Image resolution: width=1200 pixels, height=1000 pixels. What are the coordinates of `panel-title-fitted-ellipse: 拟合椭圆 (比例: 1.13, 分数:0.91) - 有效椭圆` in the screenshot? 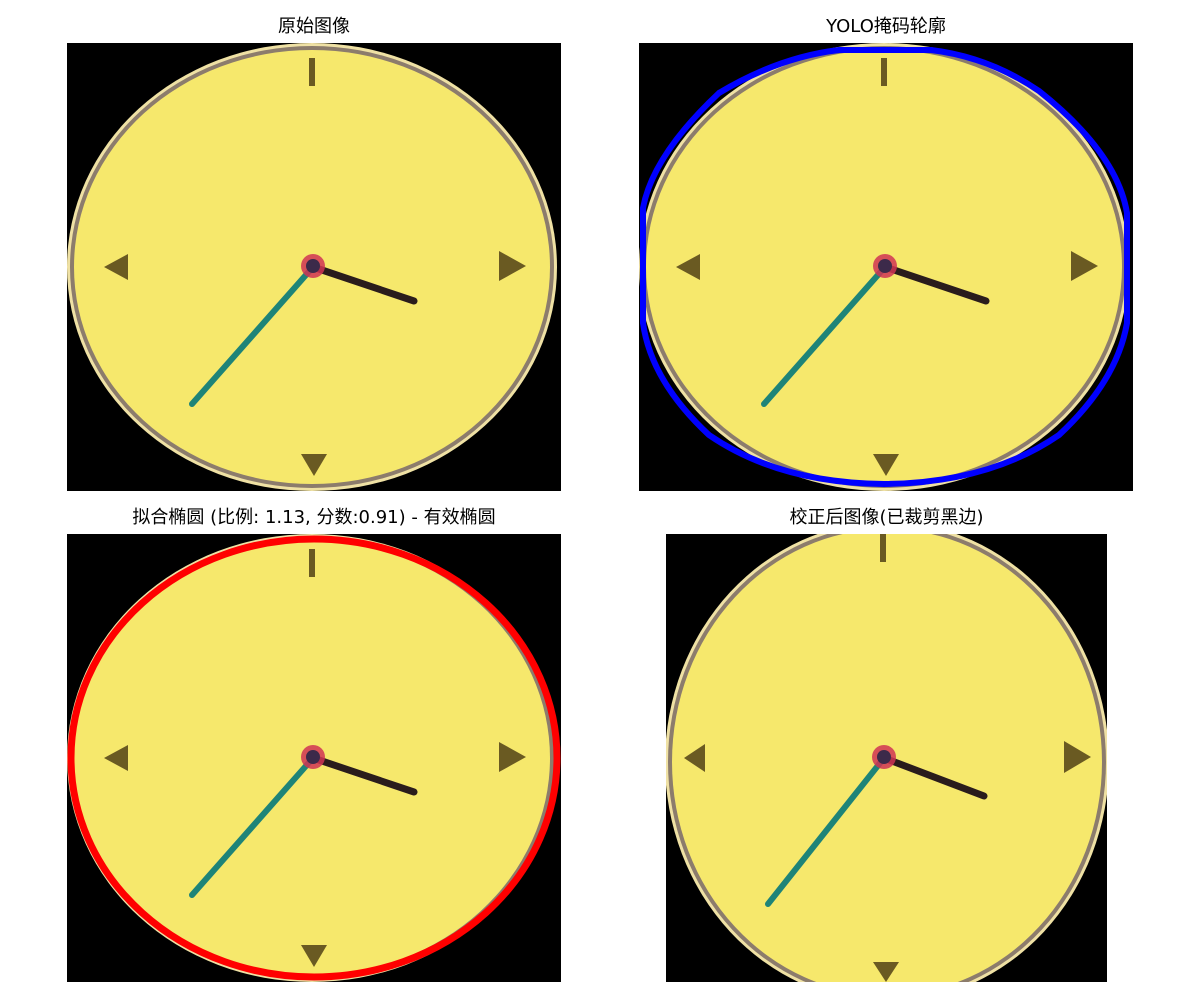 It's located at (314, 517).